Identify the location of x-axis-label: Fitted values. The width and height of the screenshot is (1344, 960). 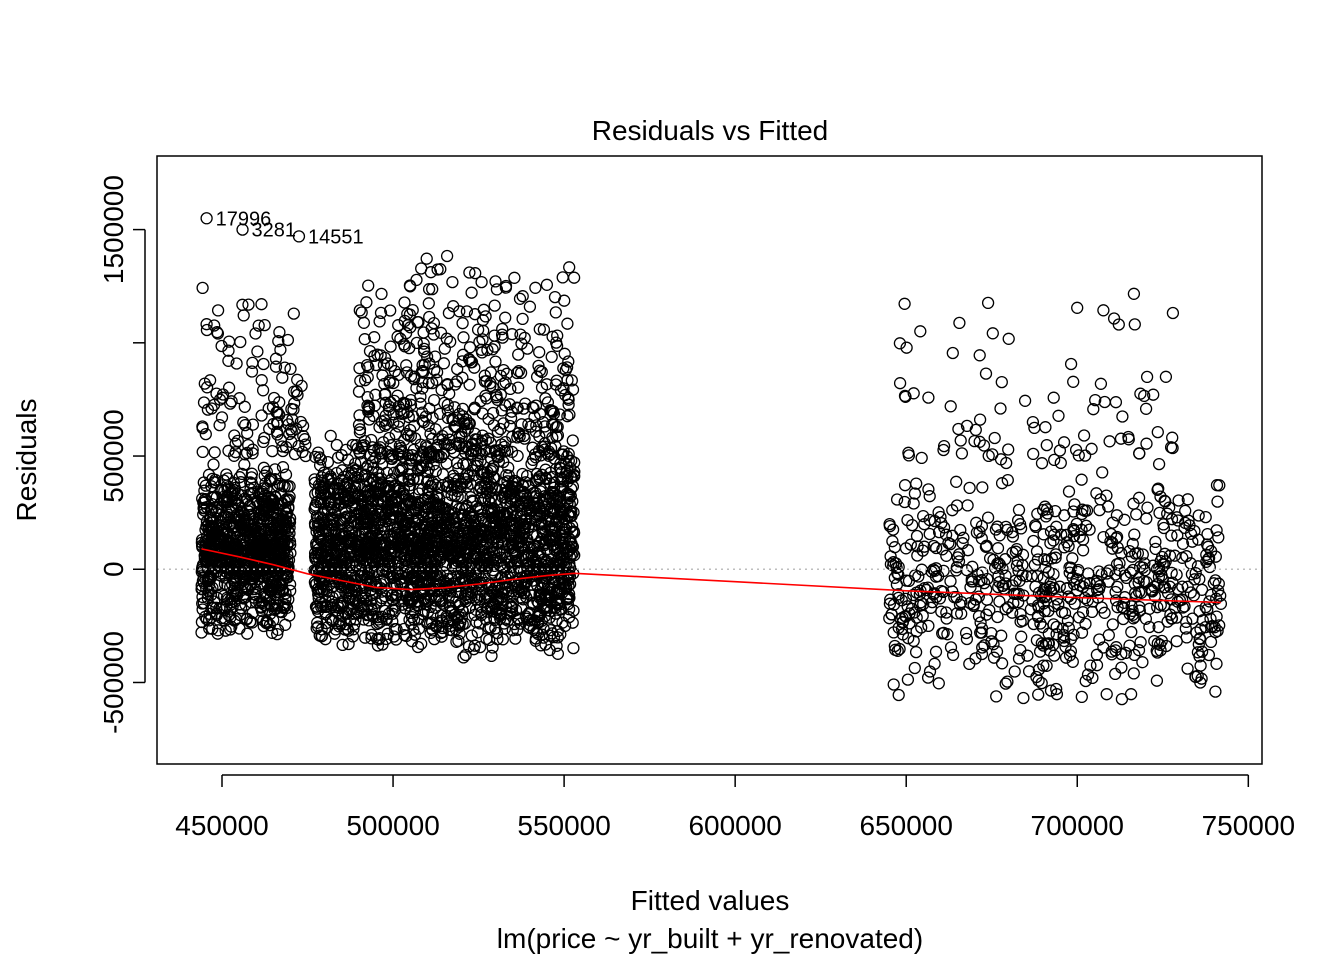
(710, 900).